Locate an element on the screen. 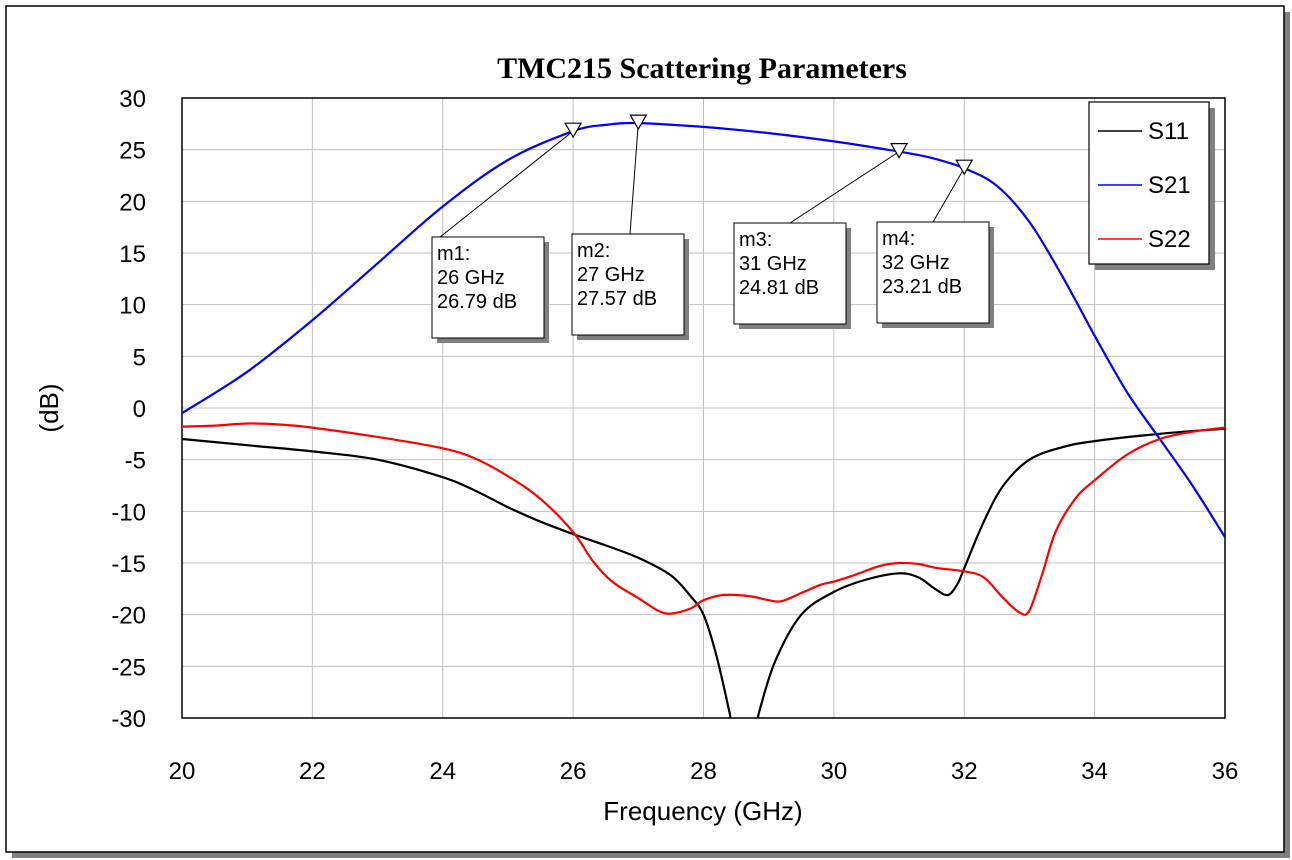  y-tick-label: 0 is located at coordinates (139, 409).